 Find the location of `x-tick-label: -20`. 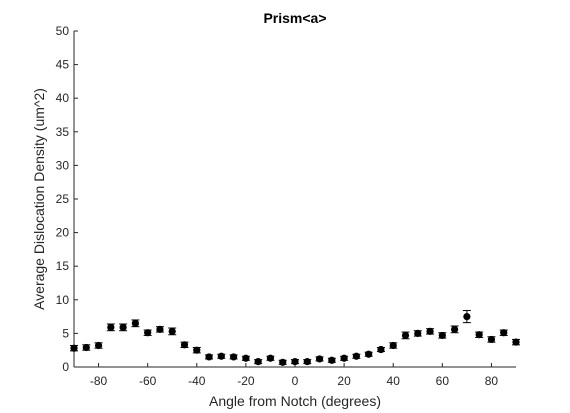

x-tick-label: -20 is located at coordinates (246, 381).